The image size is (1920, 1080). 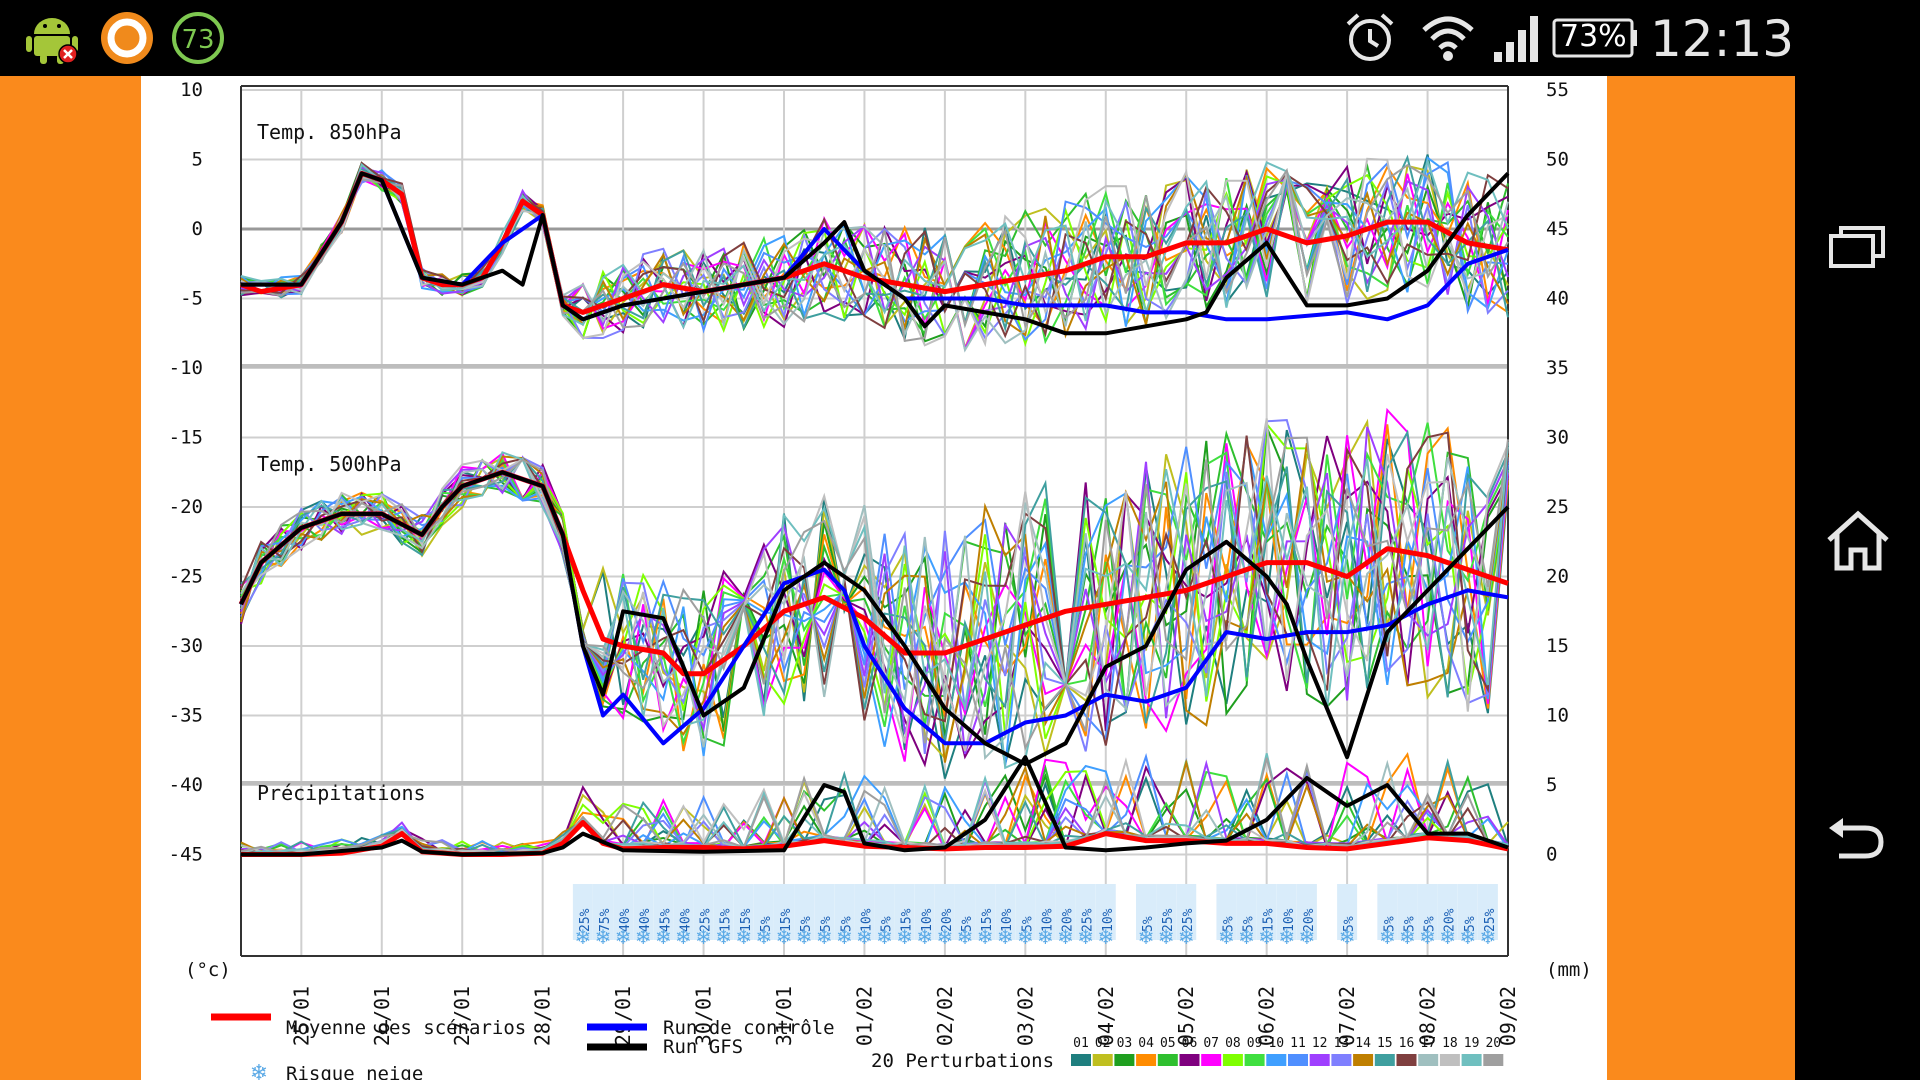 What do you see at coordinates (665, 920) in the screenshot?
I see `snow-risk-label: 45%` at bounding box center [665, 920].